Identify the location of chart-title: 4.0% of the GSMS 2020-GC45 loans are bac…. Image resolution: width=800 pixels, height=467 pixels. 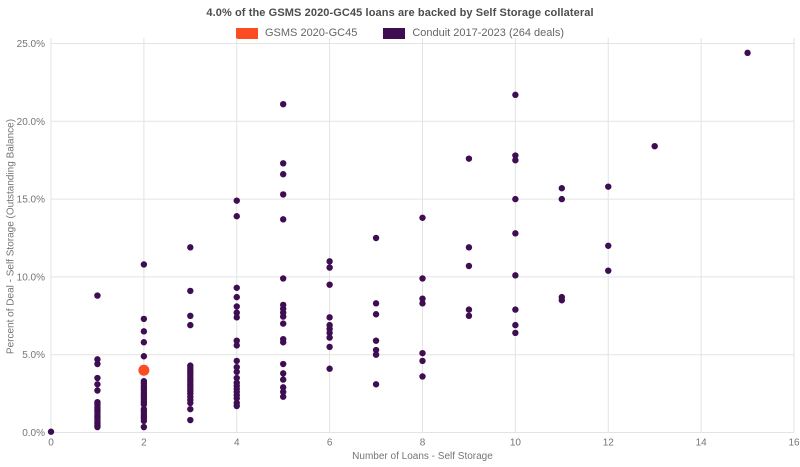
(400, 13).